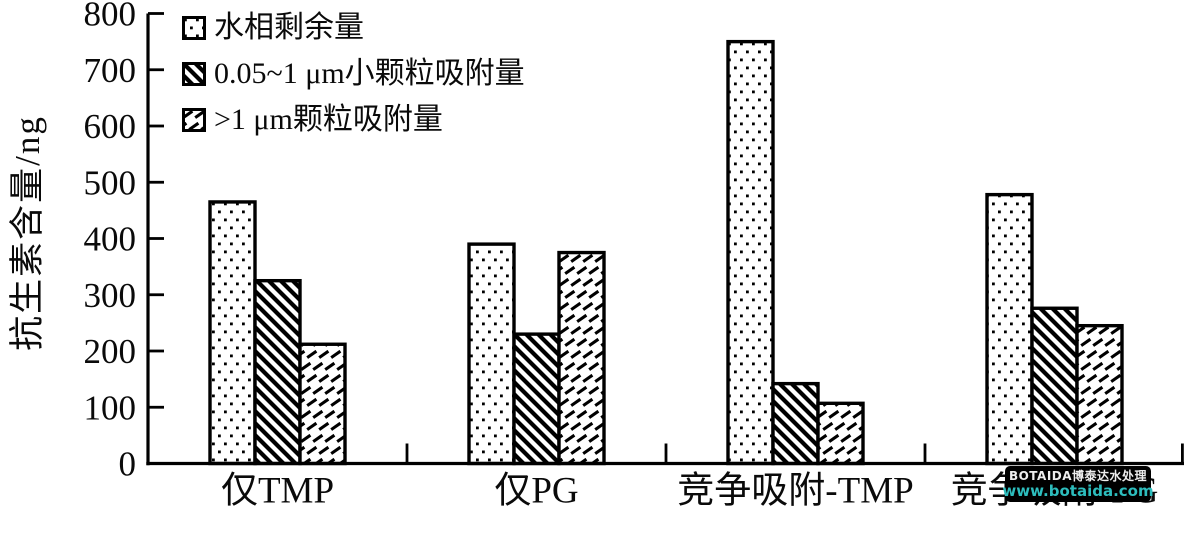 This screenshot has height=534, width=1200. Describe the element at coordinates (1078, 491) in the screenshot. I see `watermark-url-text: www.botaida.com` at that location.